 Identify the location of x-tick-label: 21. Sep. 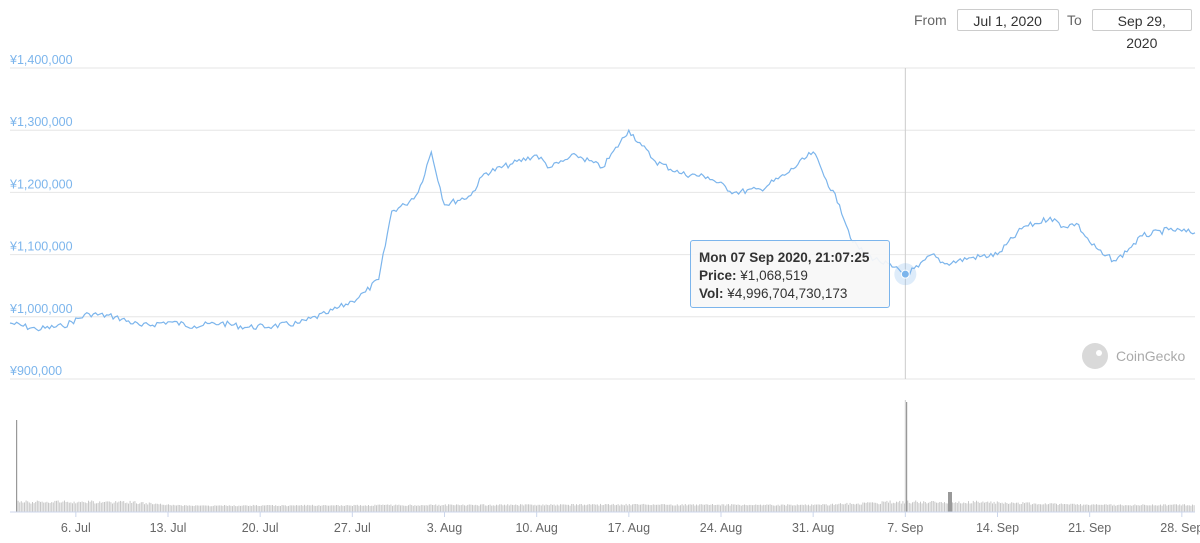
(1089, 528).